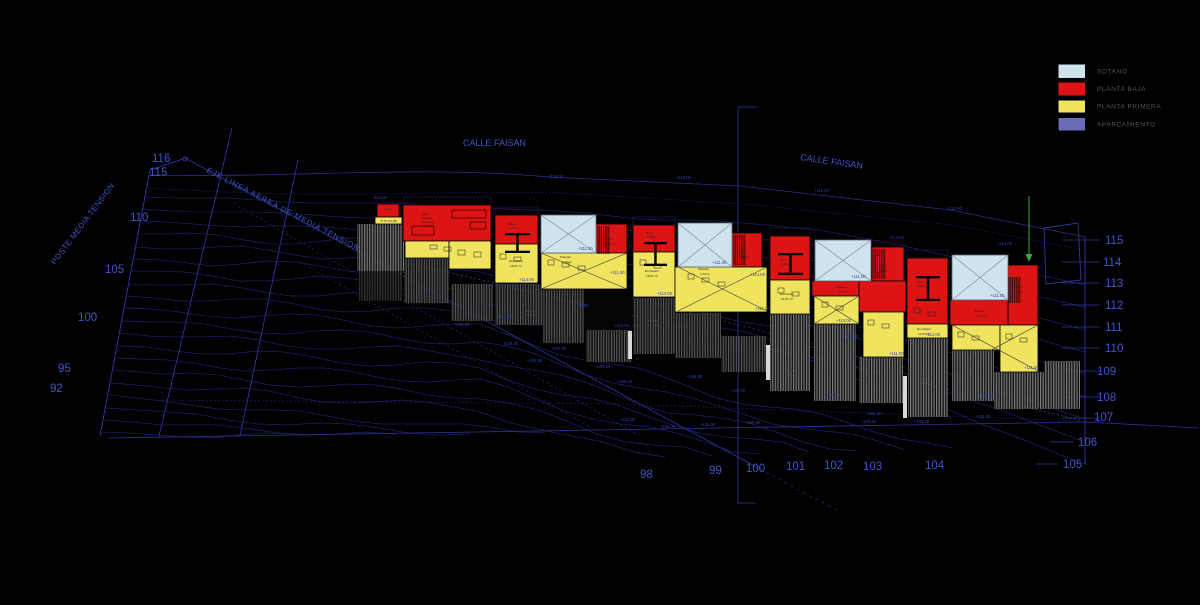 This screenshot has width=1200, height=605. I want to click on svg-text: 114, so click(1112, 263).